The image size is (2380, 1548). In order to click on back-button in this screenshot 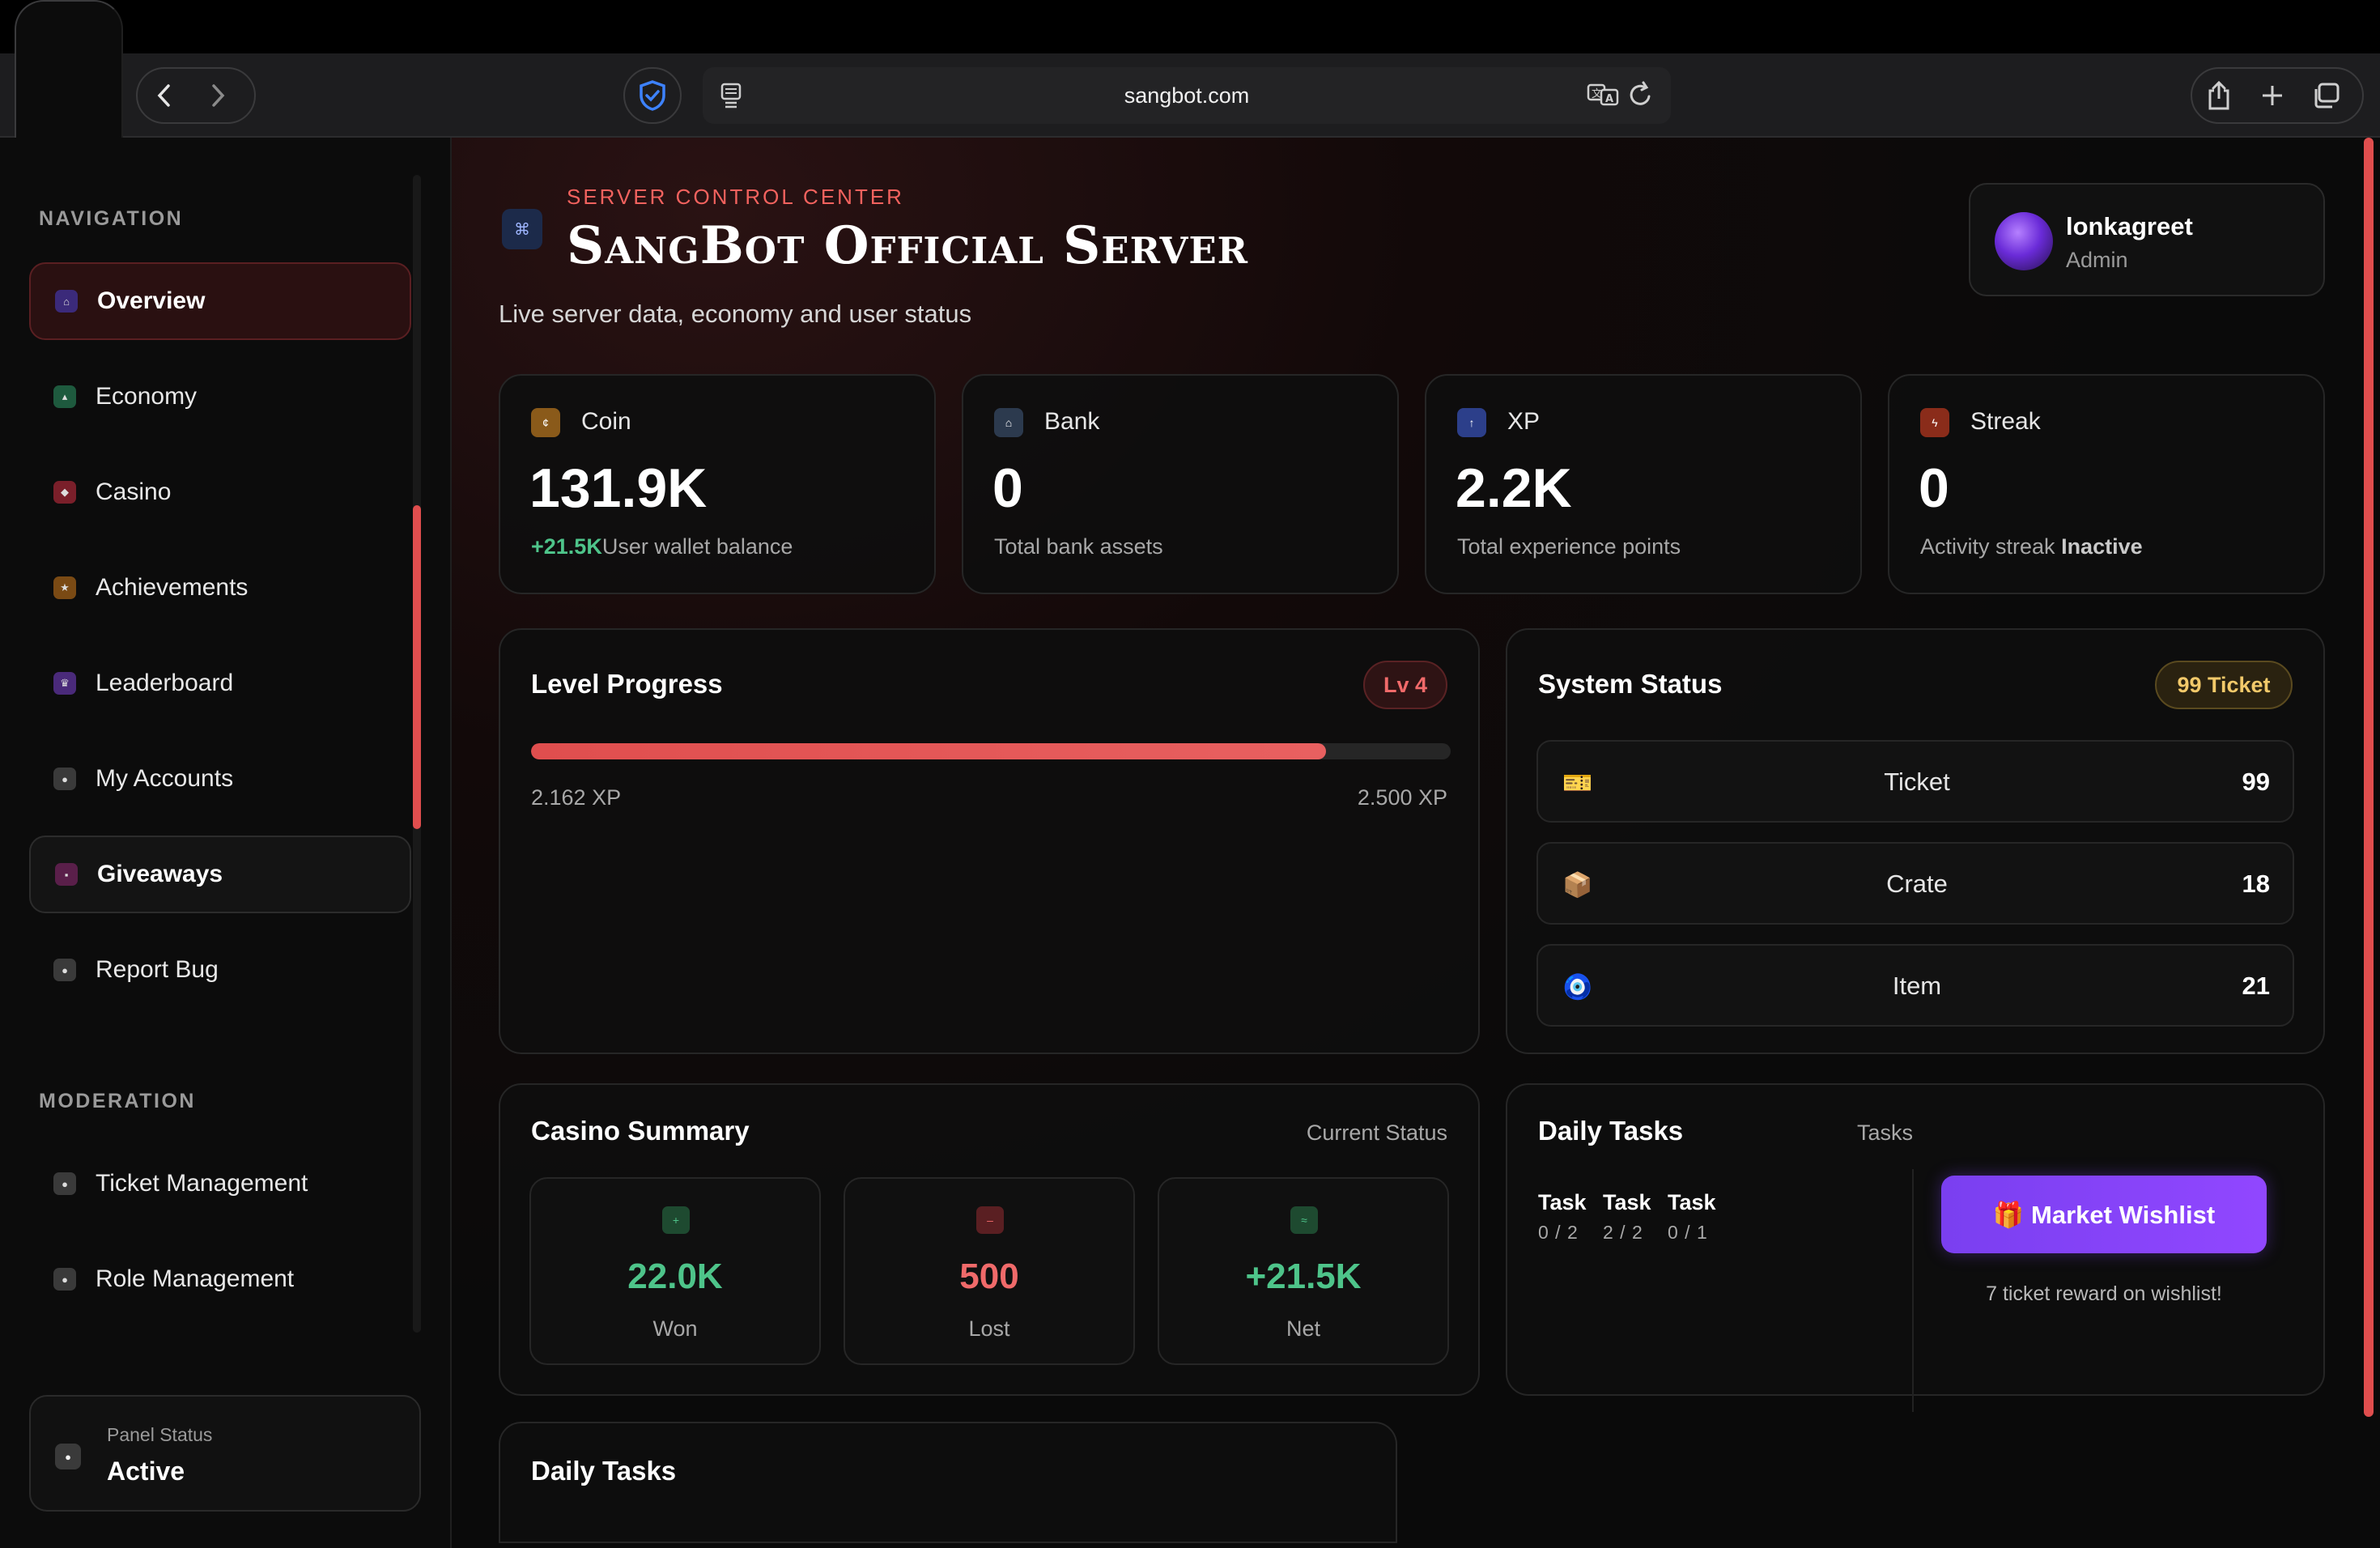, I will do `click(164, 96)`.